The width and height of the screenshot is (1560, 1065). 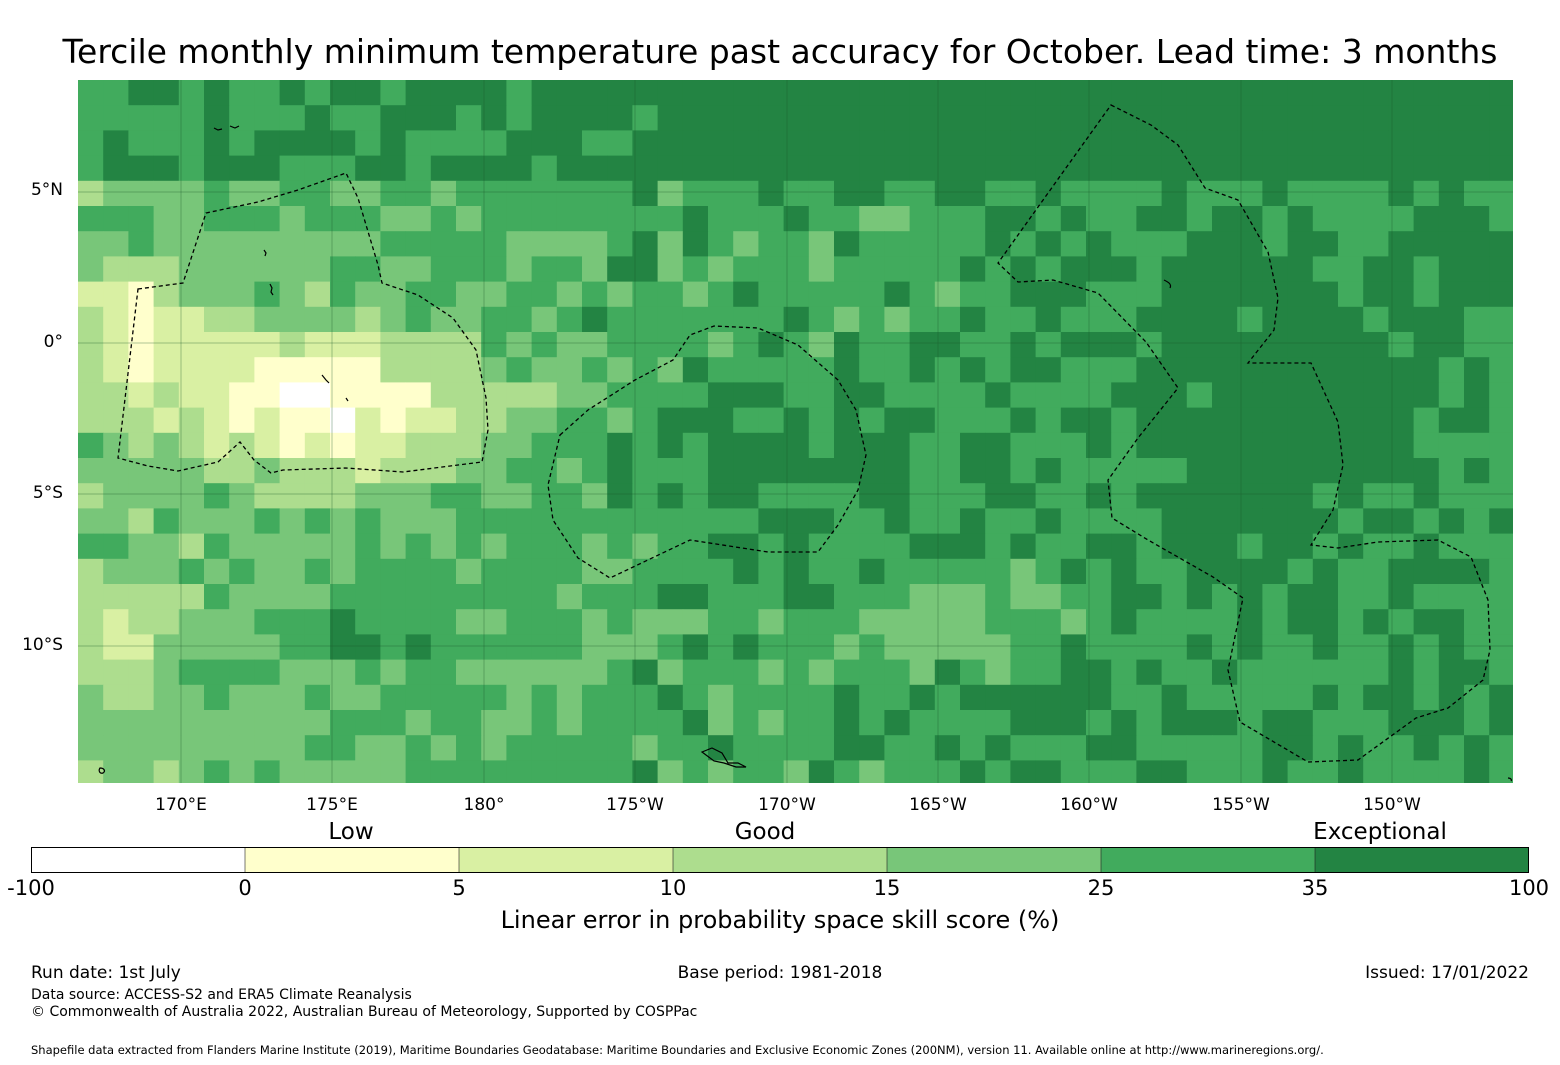 What do you see at coordinates (271, 289) in the screenshot?
I see `island` at bounding box center [271, 289].